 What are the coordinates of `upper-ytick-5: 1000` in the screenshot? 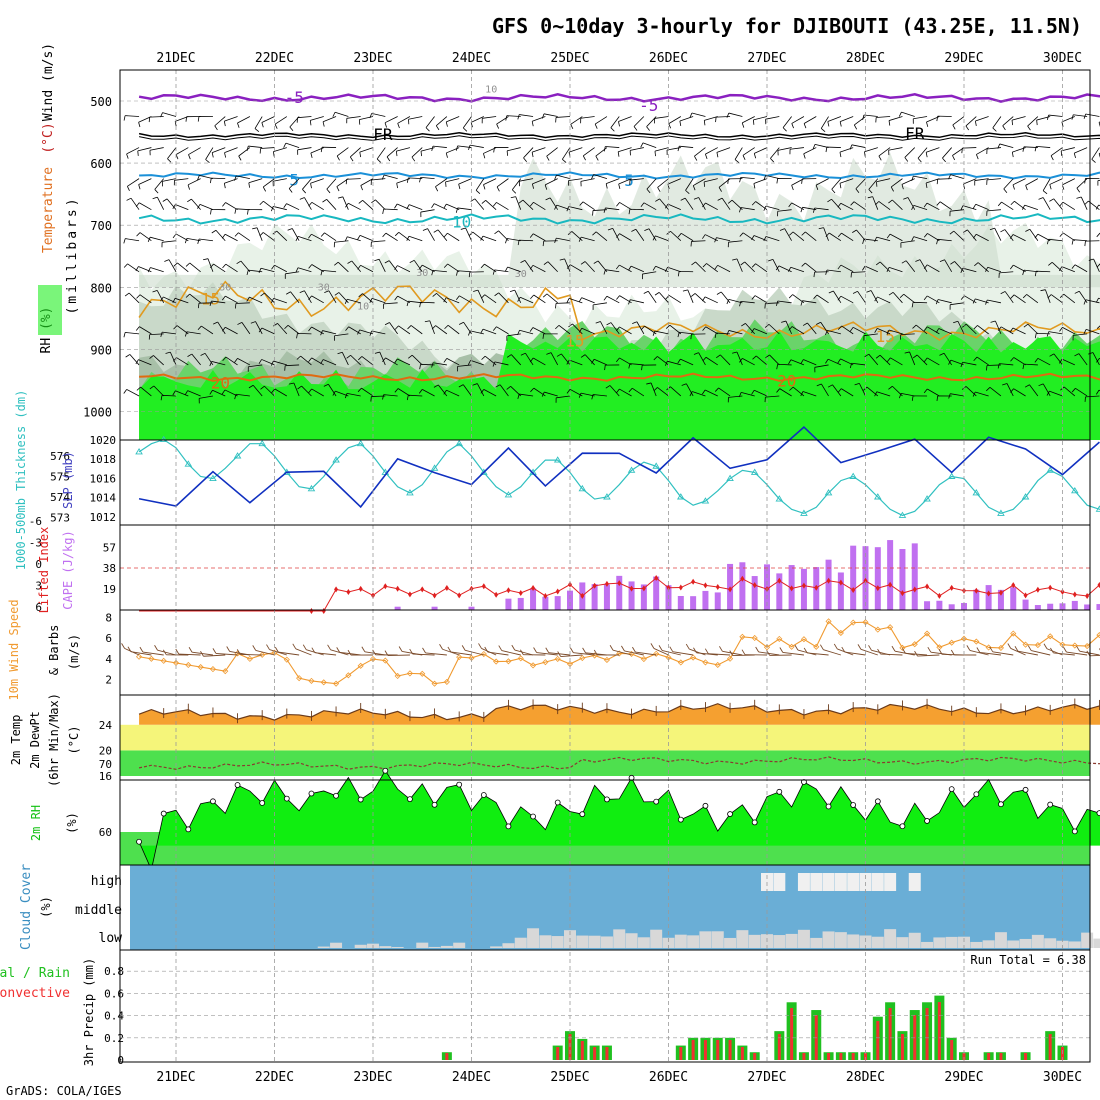 It's located at (97, 413).